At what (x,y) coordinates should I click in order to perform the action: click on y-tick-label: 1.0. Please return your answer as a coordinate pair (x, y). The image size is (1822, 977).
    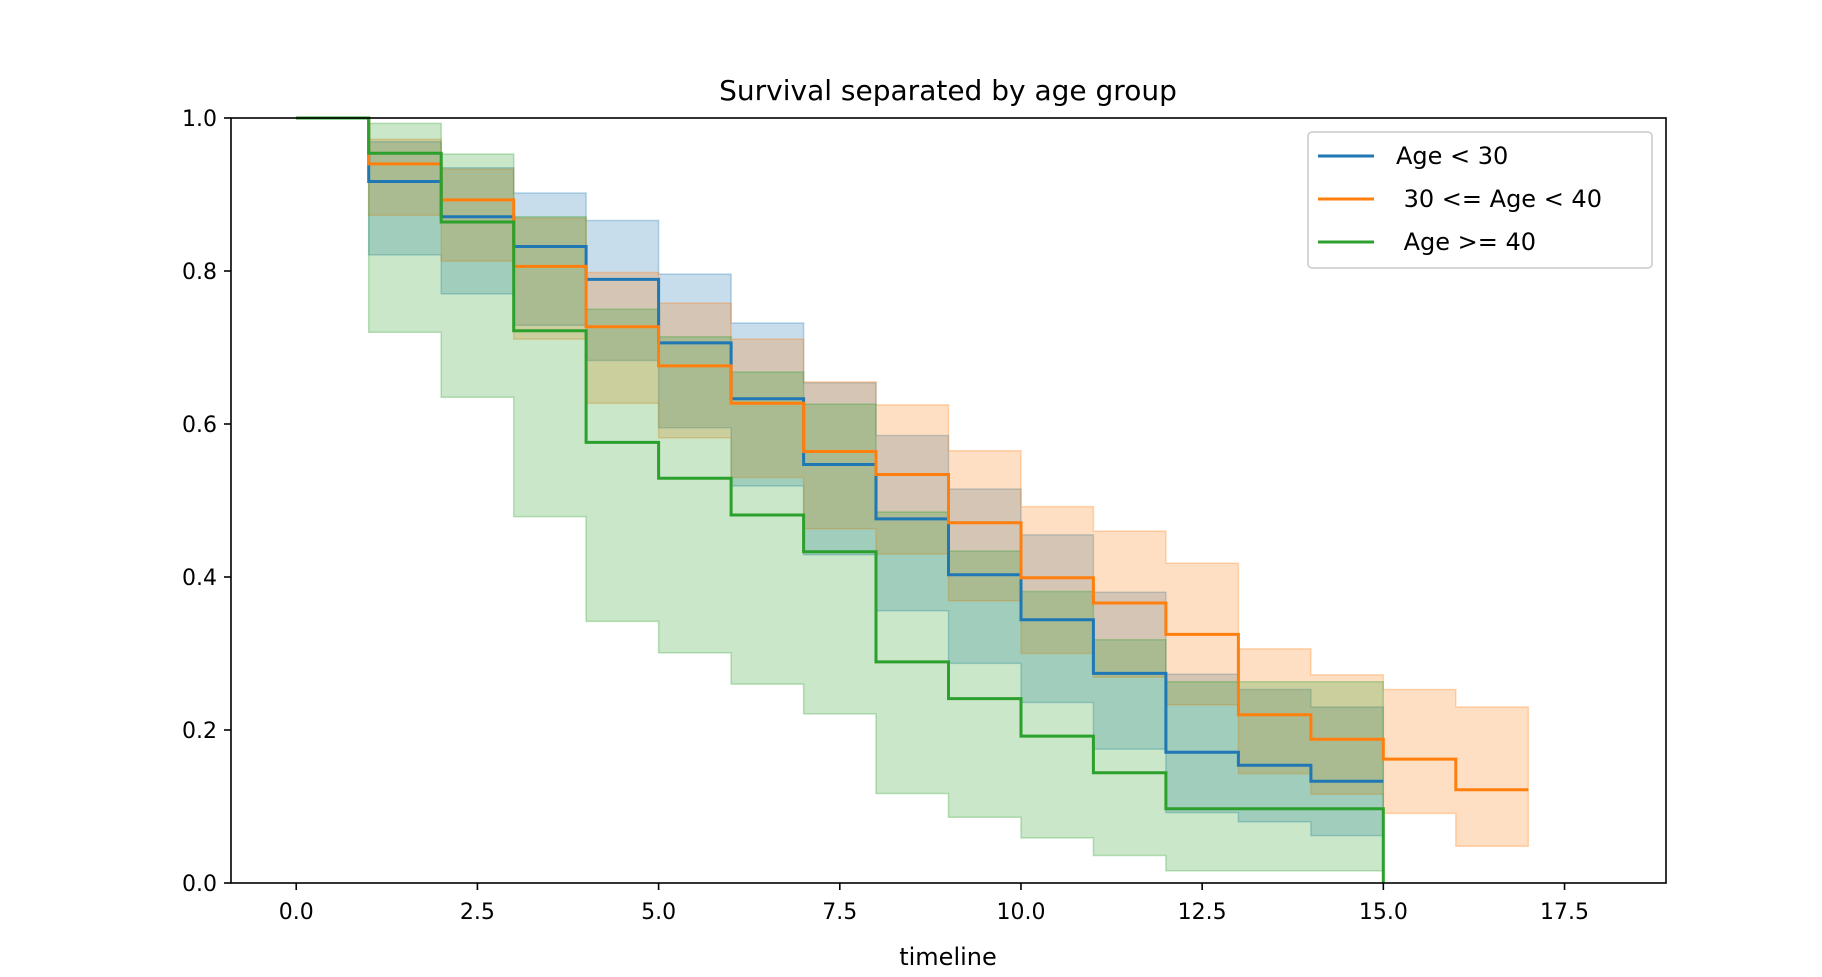
    Looking at the image, I should click on (199, 119).